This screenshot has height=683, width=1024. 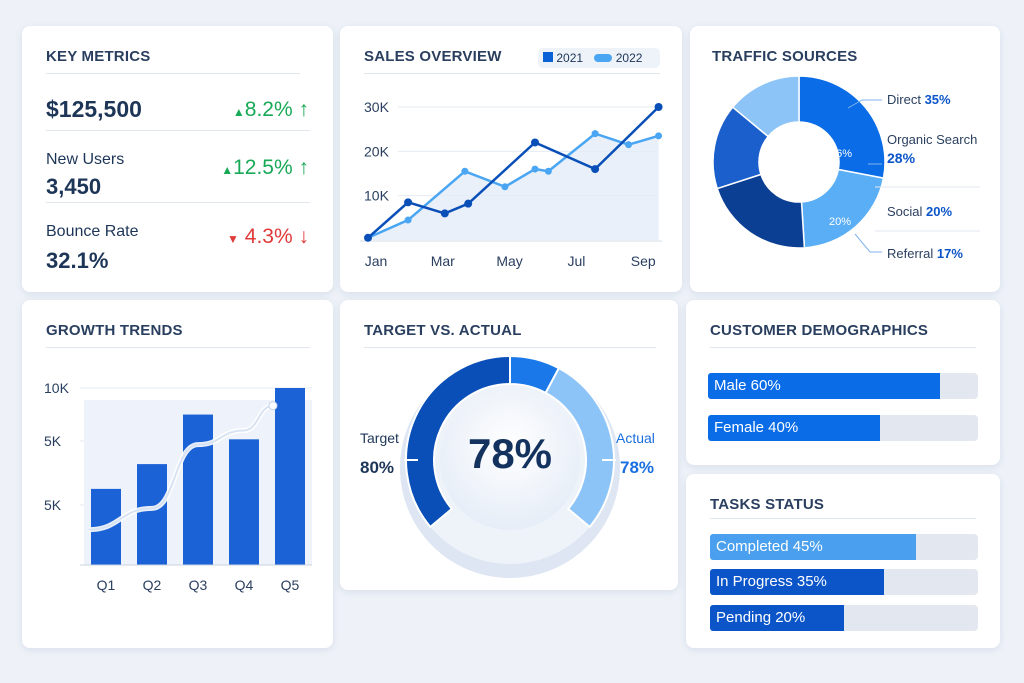 I want to click on growth-title: GROWTH TRENDS, so click(x=114, y=330).